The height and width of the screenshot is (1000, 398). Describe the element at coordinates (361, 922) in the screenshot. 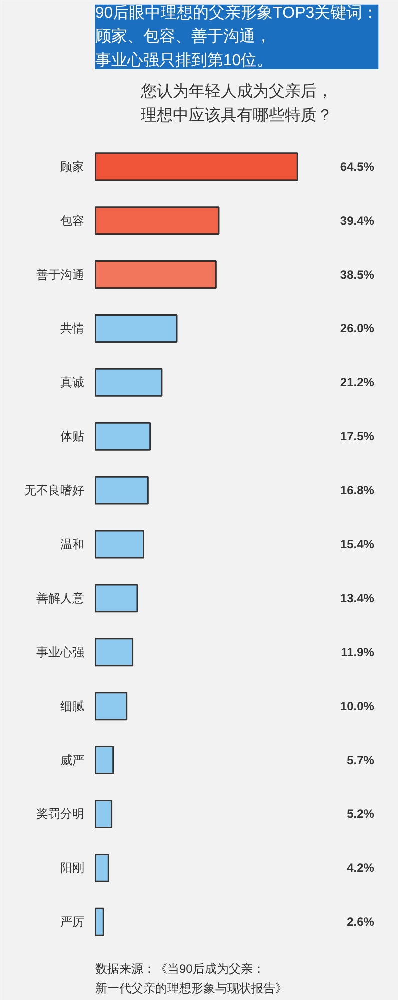

I see `data-label: 2.6%` at that location.